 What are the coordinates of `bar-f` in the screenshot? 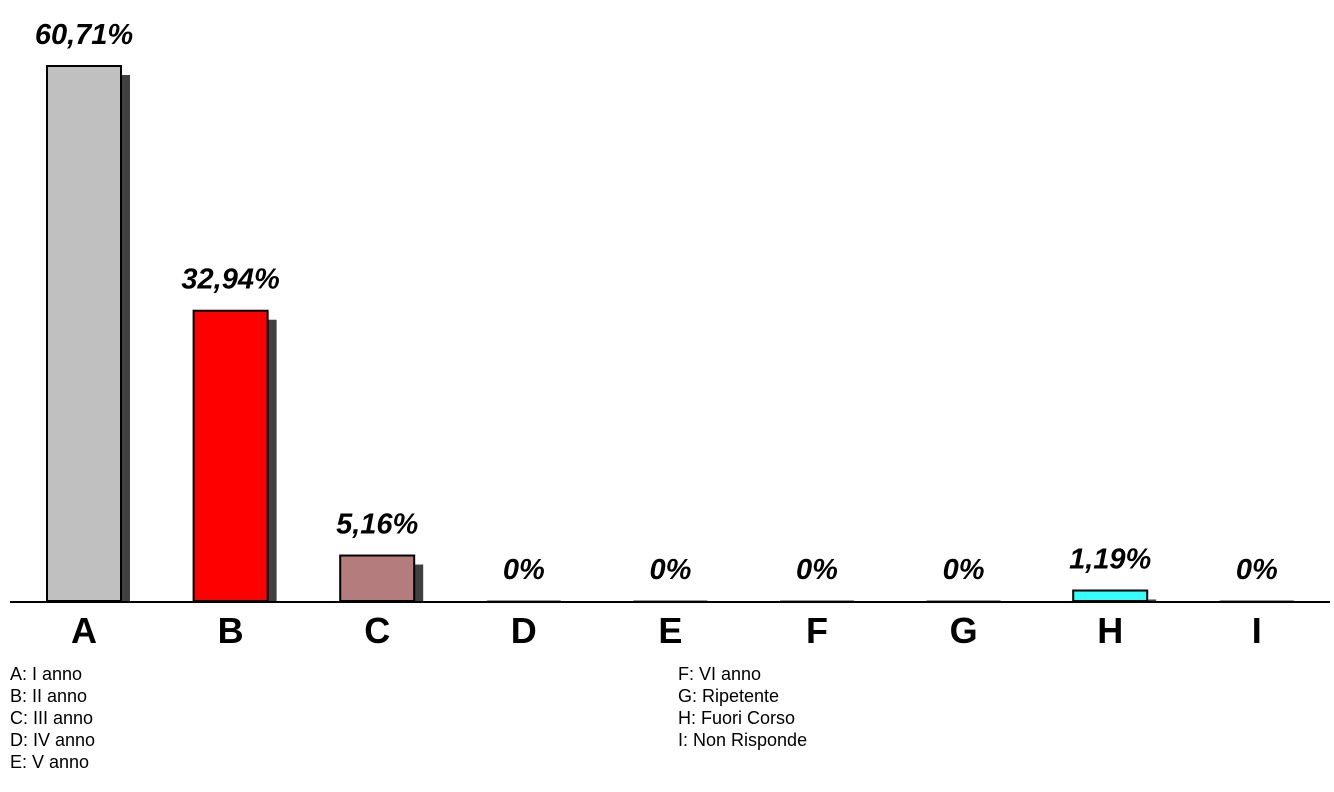 It's located at (817, 600).